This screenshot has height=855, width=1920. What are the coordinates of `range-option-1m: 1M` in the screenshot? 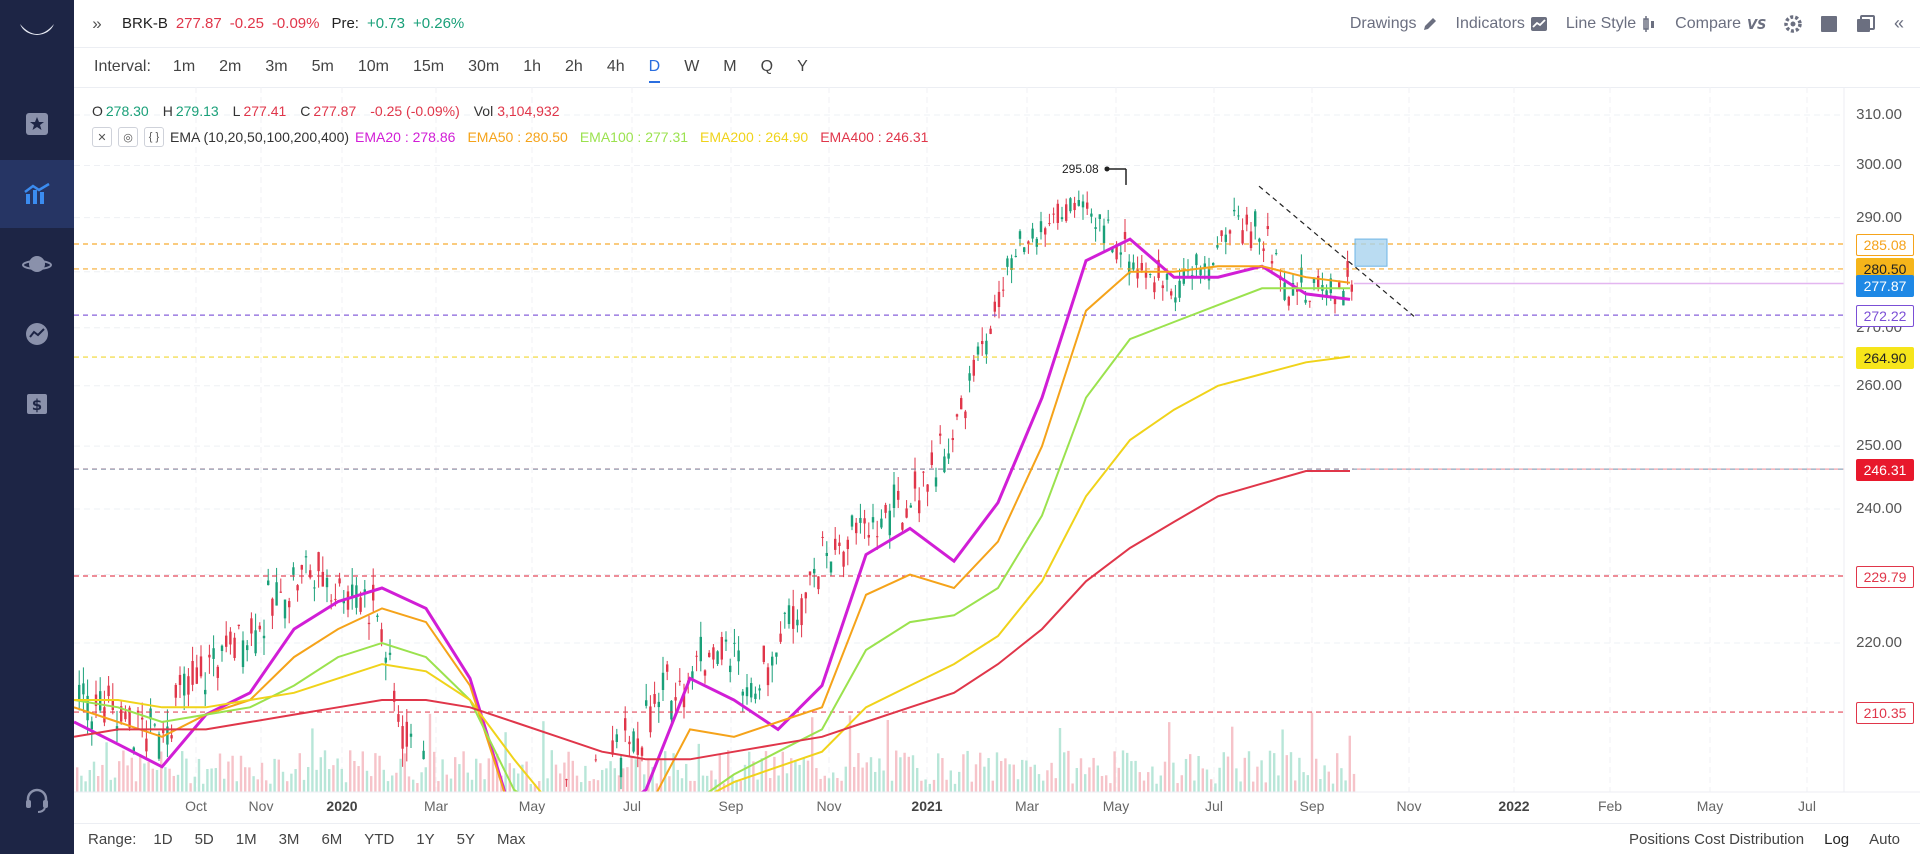 It's located at (246, 839).